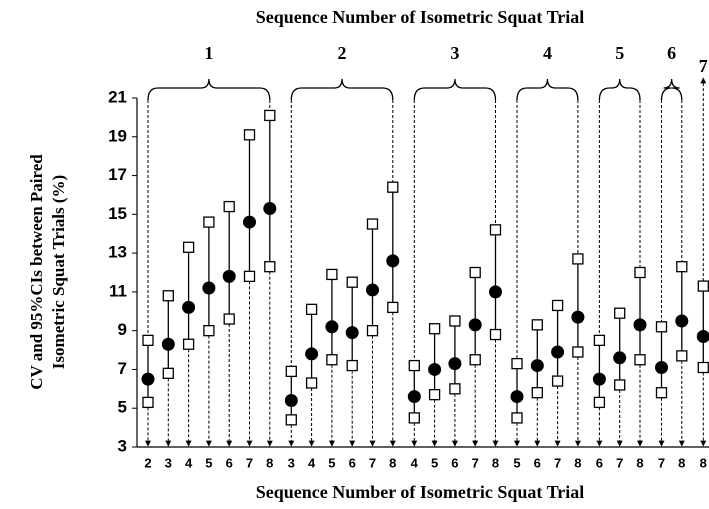 This screenshot has width=709, height=509. I want to click on group-label: 5, so click(619, 53).